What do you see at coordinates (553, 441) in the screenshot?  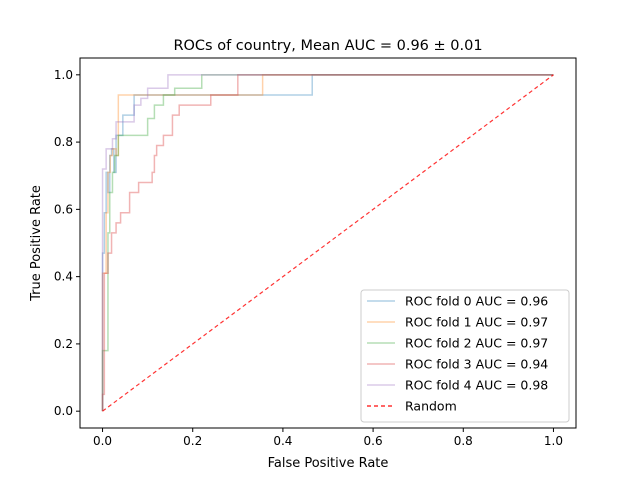 I see `x-tick-label: 1.0` at bounding box center [553, 441].